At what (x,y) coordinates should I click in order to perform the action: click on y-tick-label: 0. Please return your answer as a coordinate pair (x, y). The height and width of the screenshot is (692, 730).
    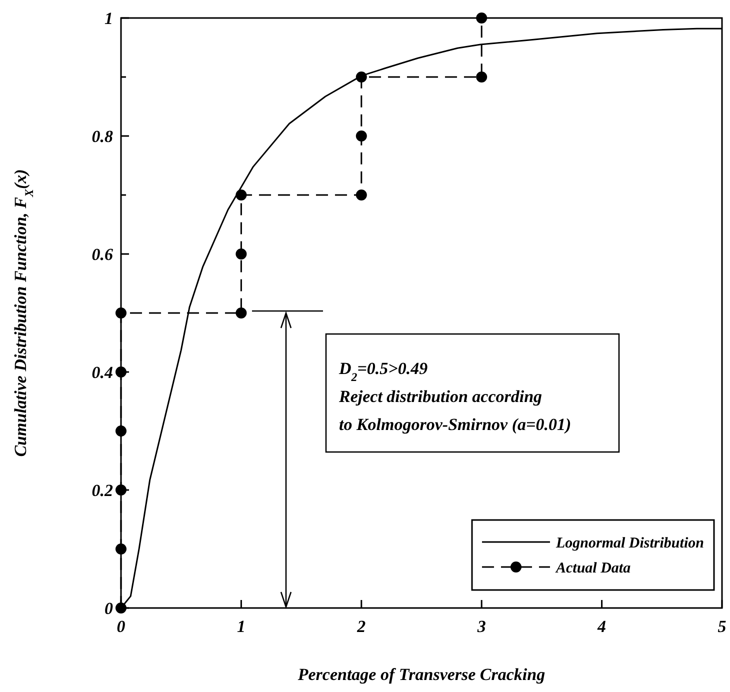
    Looking at the image, I should click on (109, 608).